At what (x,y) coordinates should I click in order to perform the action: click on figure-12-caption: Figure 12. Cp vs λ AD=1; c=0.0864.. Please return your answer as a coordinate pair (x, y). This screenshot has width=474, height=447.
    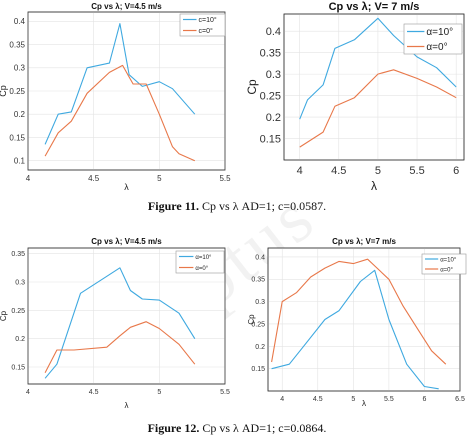
    Looking at the image, I should click on (237, 428).